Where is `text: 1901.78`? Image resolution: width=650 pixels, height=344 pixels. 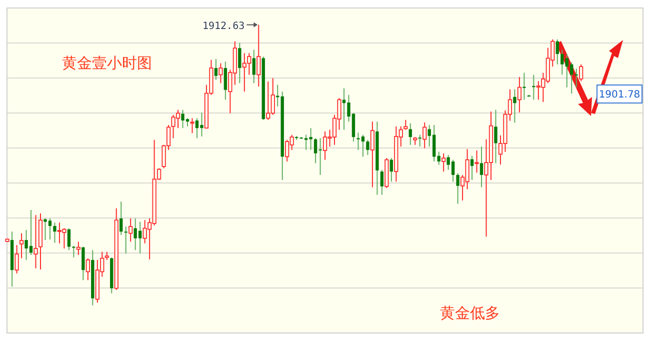 text: 1901.78 is located at coordinates (619, 95).